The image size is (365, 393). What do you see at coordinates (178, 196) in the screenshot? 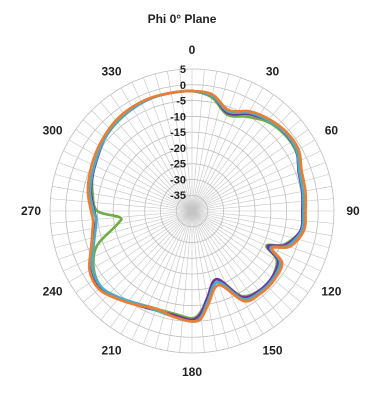
I see `radial-tick-label: -35` at bounding box center [178, 196].